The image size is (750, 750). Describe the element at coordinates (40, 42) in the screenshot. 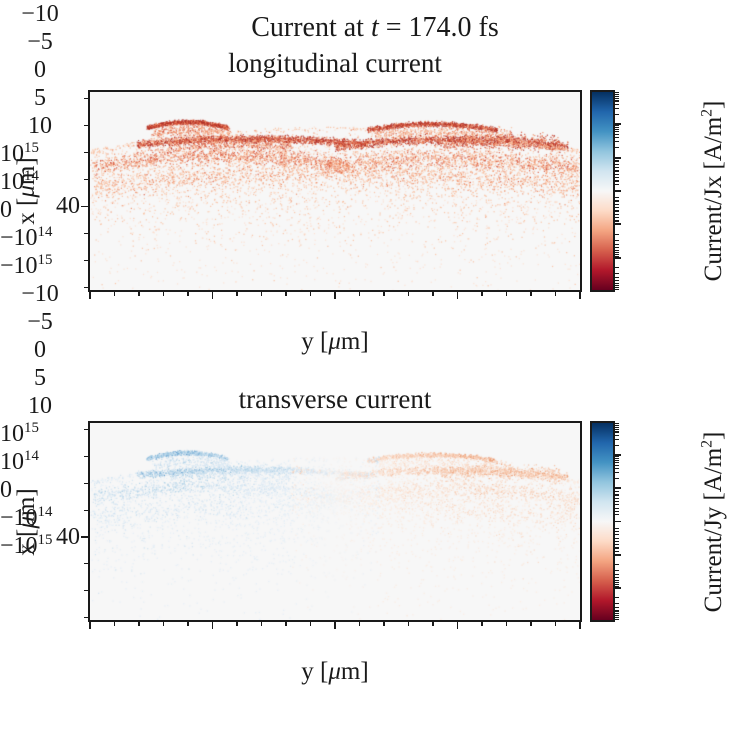

I see `x-tick-label: −5` at that location.